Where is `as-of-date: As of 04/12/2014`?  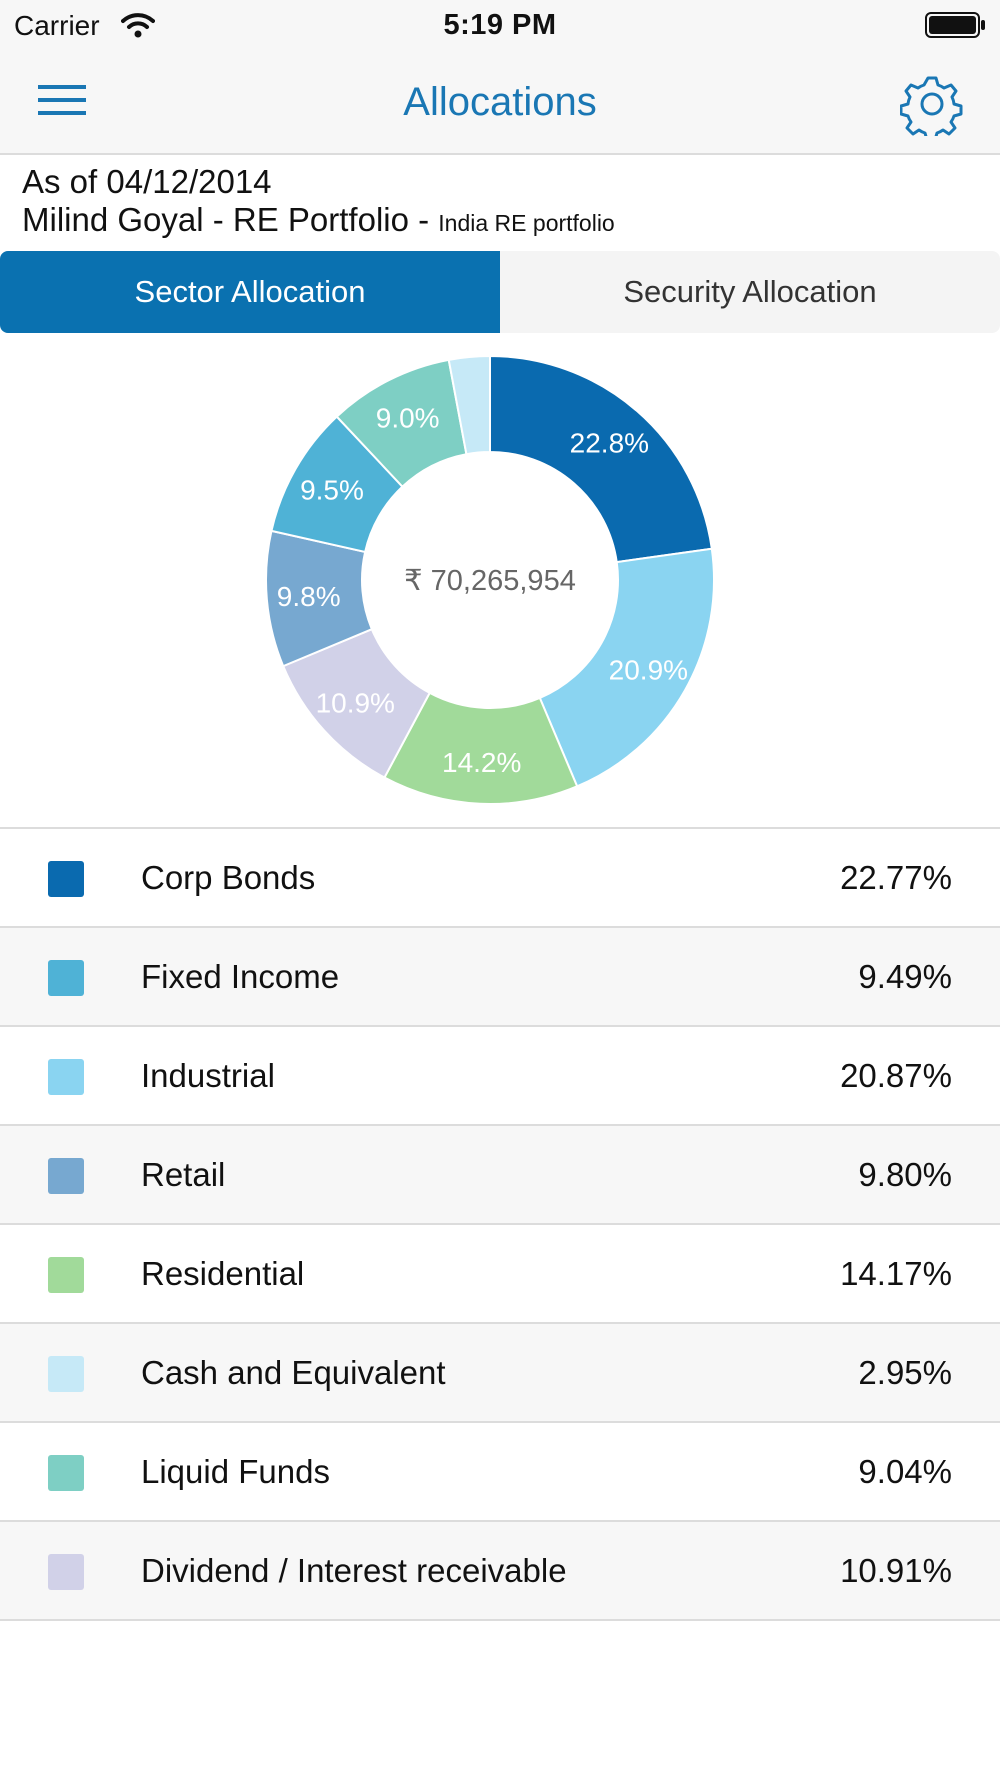
as-of-date: As of 04/12/2014 is located at coordinates (147, 181).